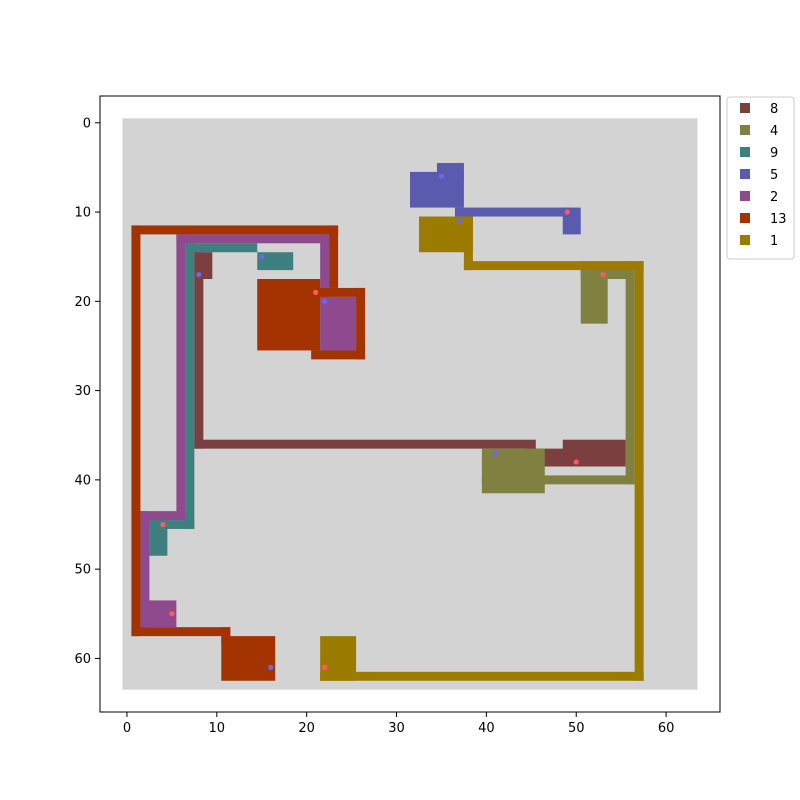 The image size is (800, 800). I want to click on y-tick-label-40: 40, so click(82, 480).